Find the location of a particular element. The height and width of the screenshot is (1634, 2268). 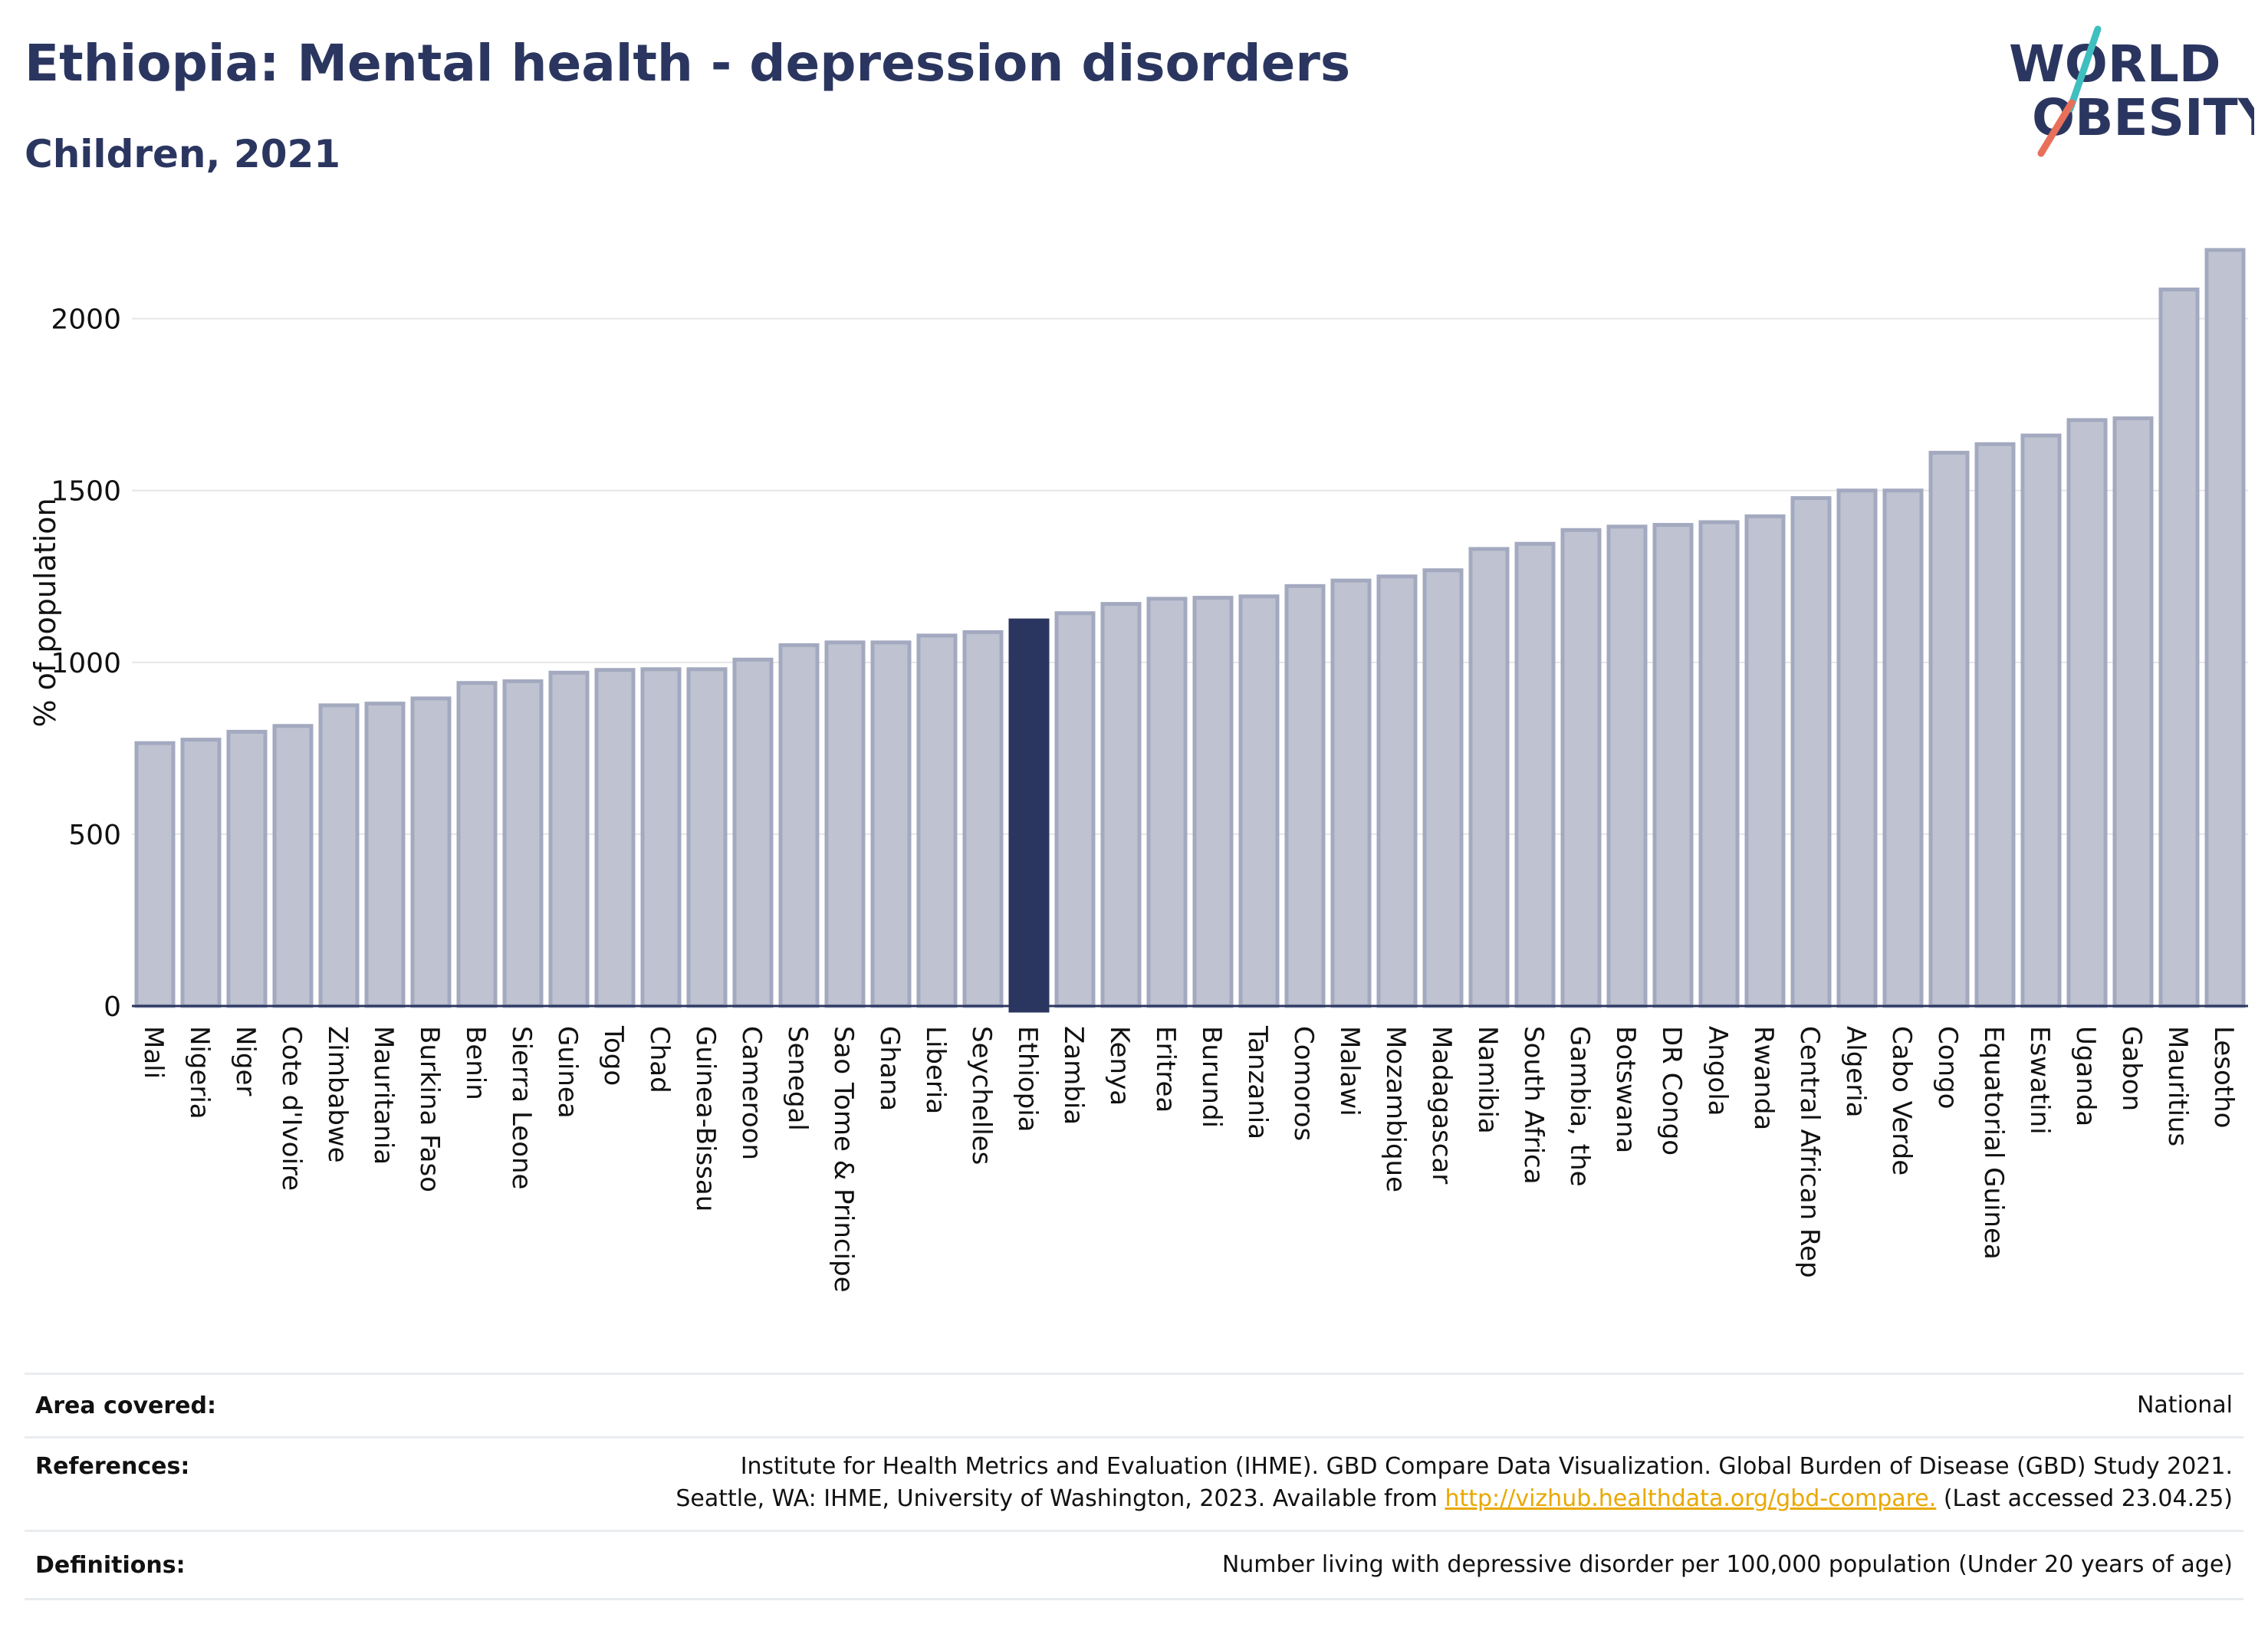

references-line-2-post: (Last accessed 23.04.25) is located at coordinates (2088, 1499).